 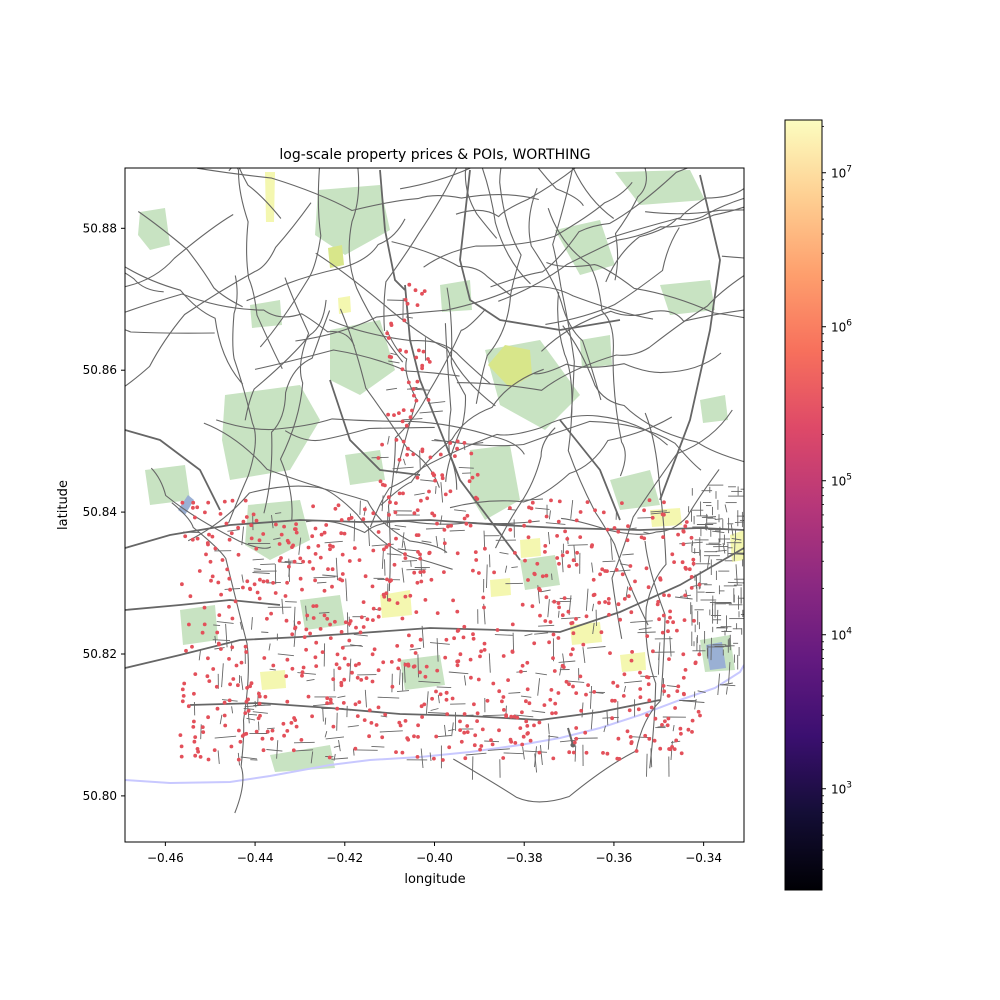 I want to click on x-axis-ticks: −0.46 −0.44 −0.42 −0.40 −0.38 −0.36 −0.34, so click(x=434, y=853).